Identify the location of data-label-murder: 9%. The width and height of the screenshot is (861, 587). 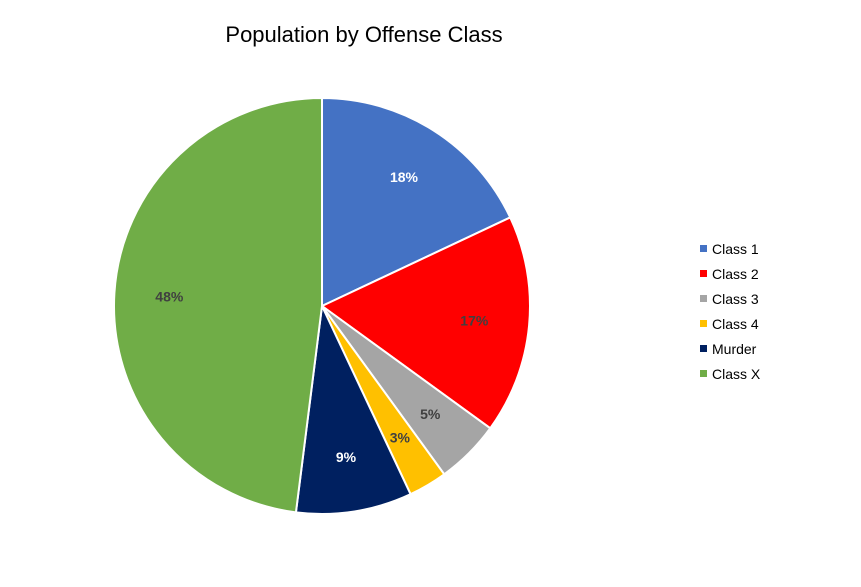
(346, 457).